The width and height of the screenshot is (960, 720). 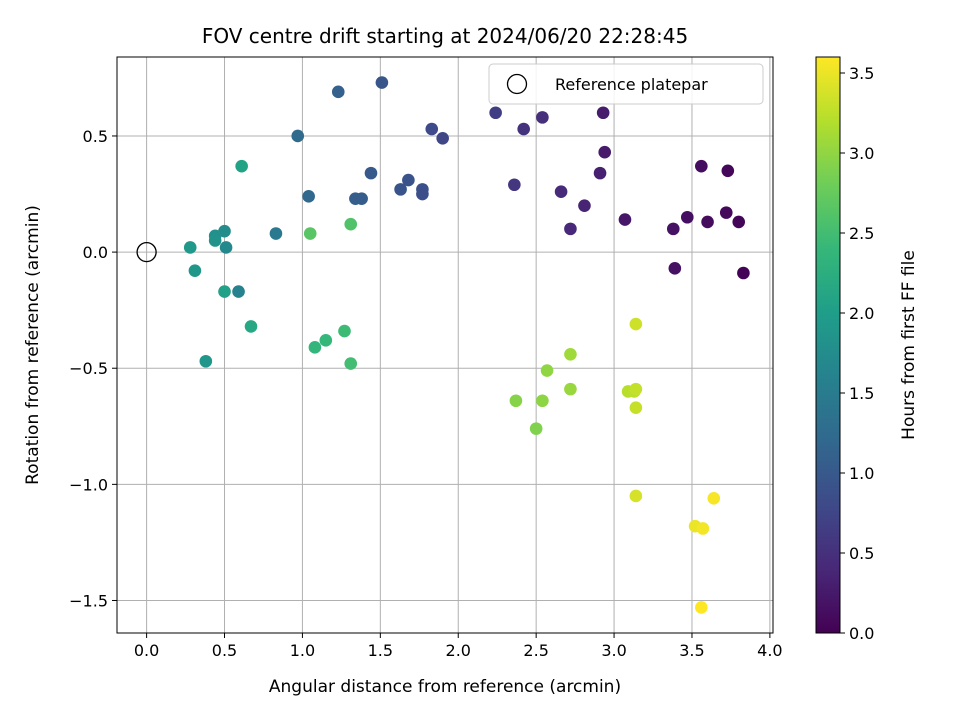 What do you see at coordinates (88, 484) in the screenshot?
I see `y-tick-label: −1.0` at bounding box center [88, 484].